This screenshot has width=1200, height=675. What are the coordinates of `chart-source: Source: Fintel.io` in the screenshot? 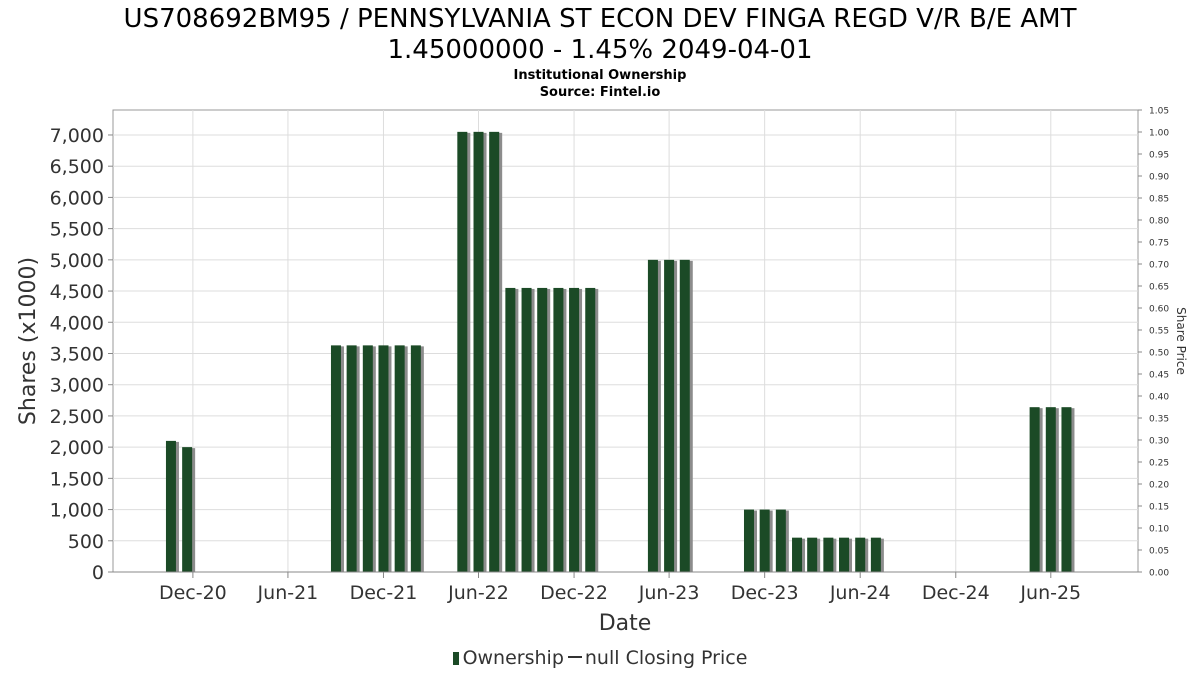 It's located at (600, 92).